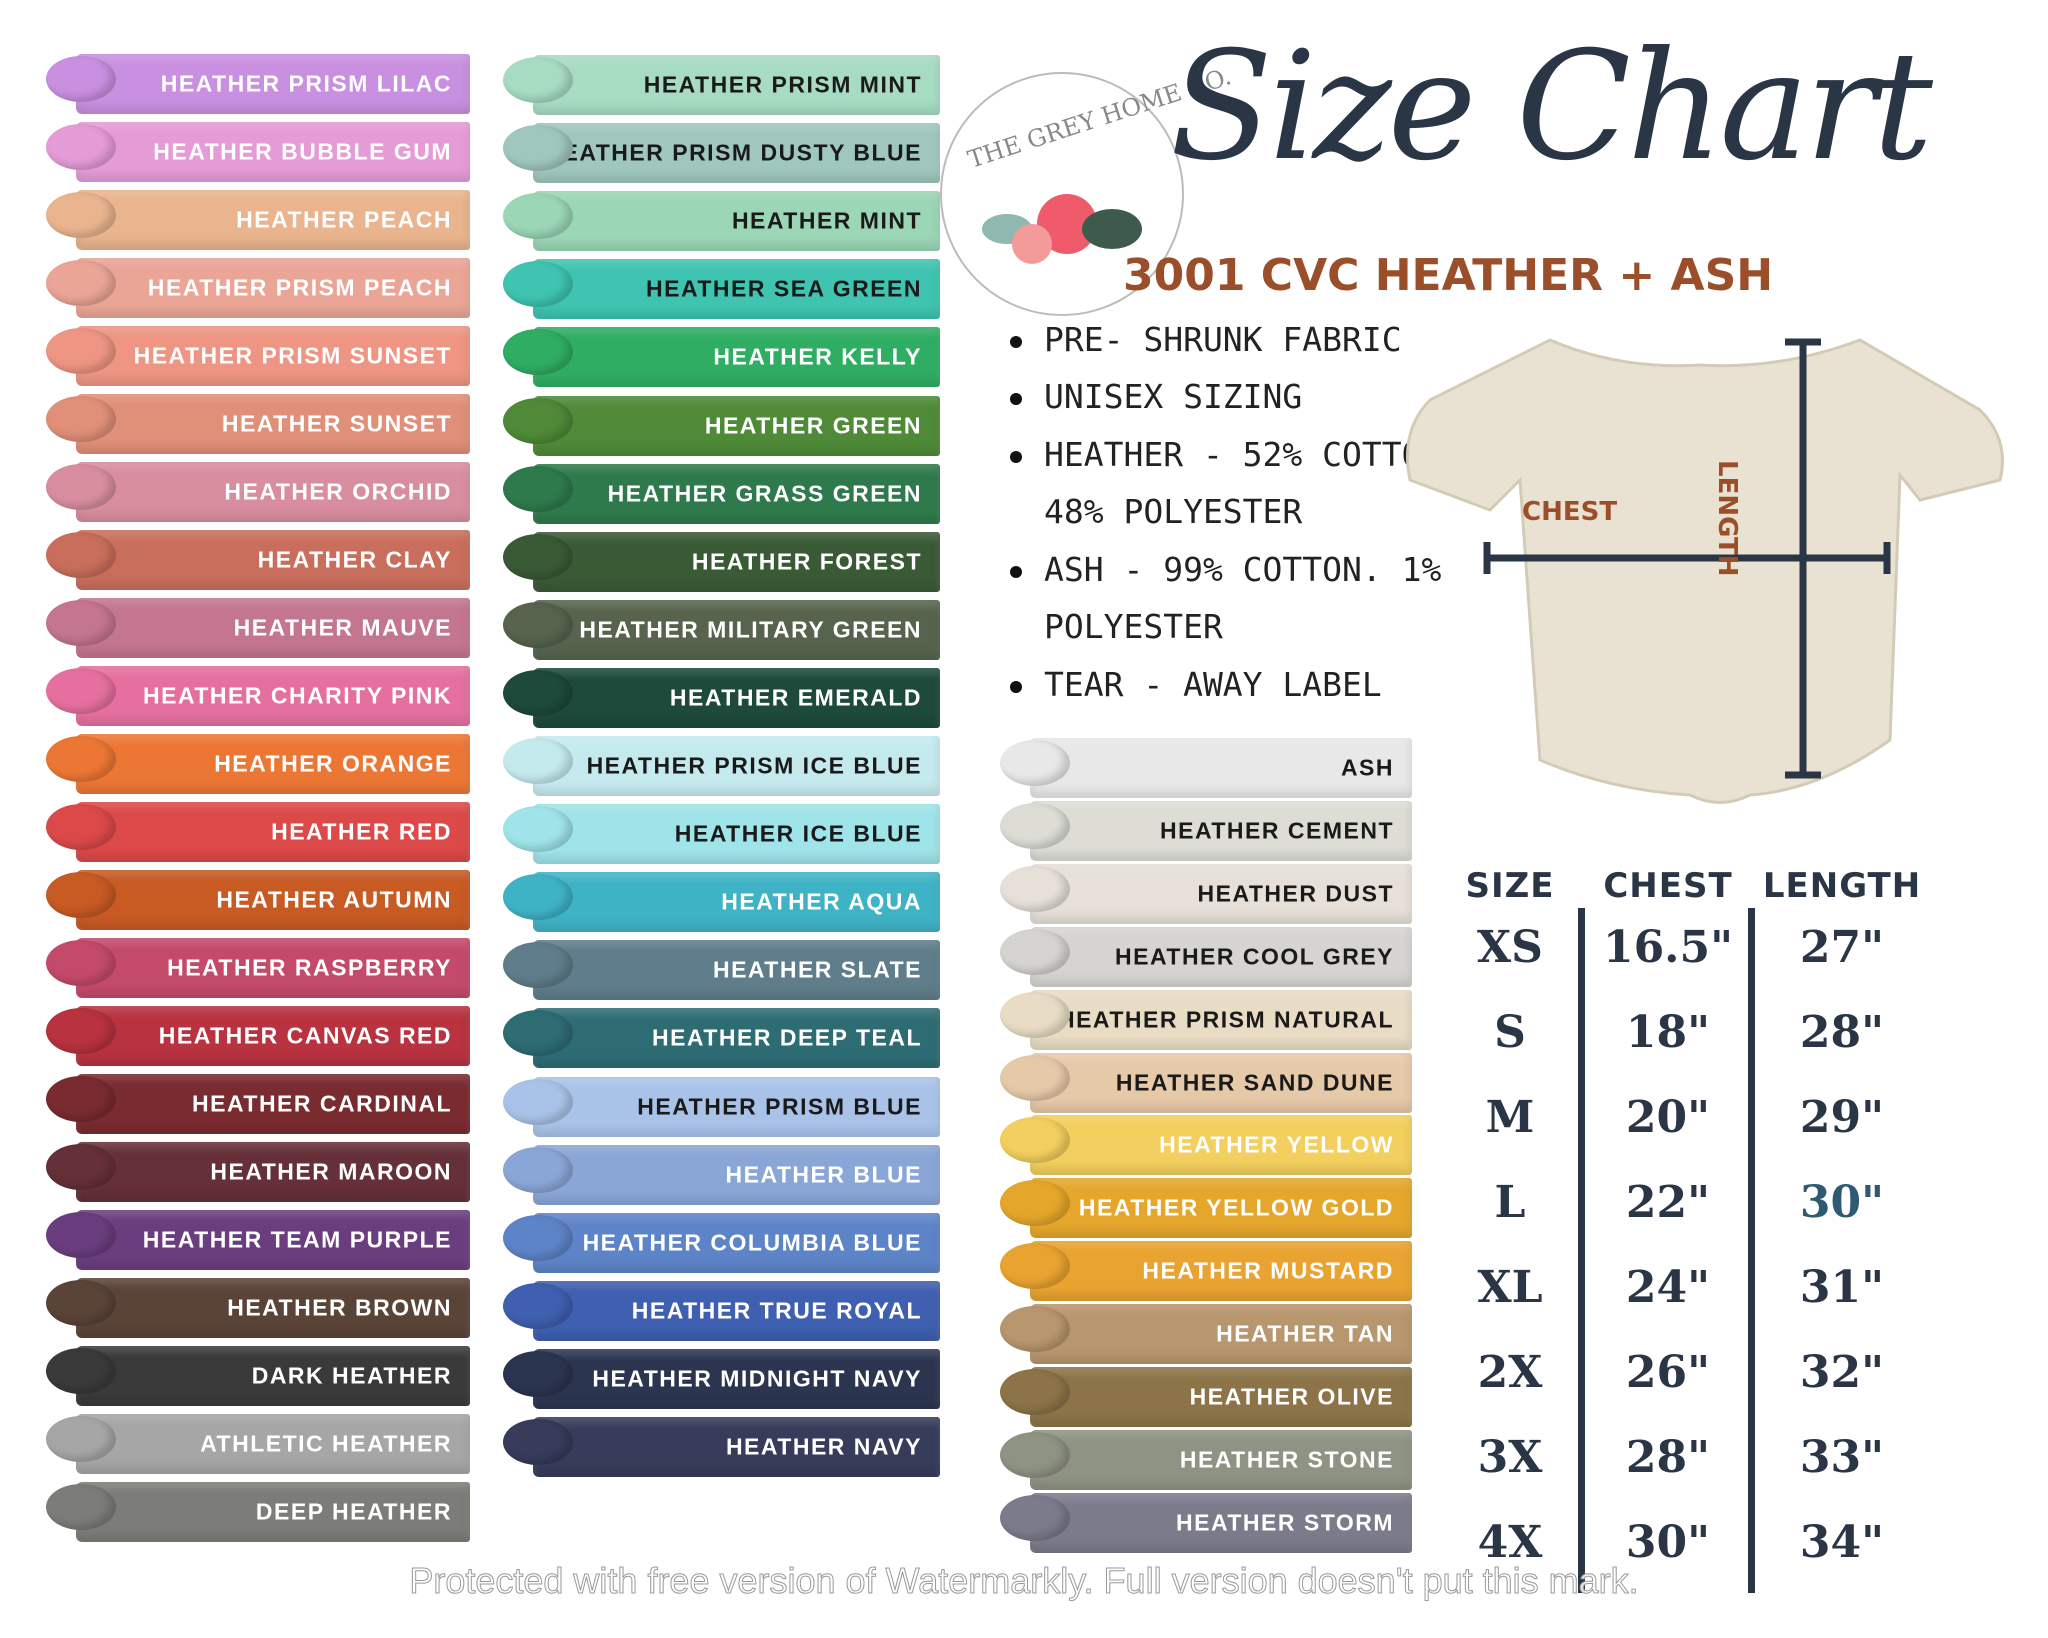  I want to click on feature-item: TEAR - AWAY LABEL, so click(1196, 684).